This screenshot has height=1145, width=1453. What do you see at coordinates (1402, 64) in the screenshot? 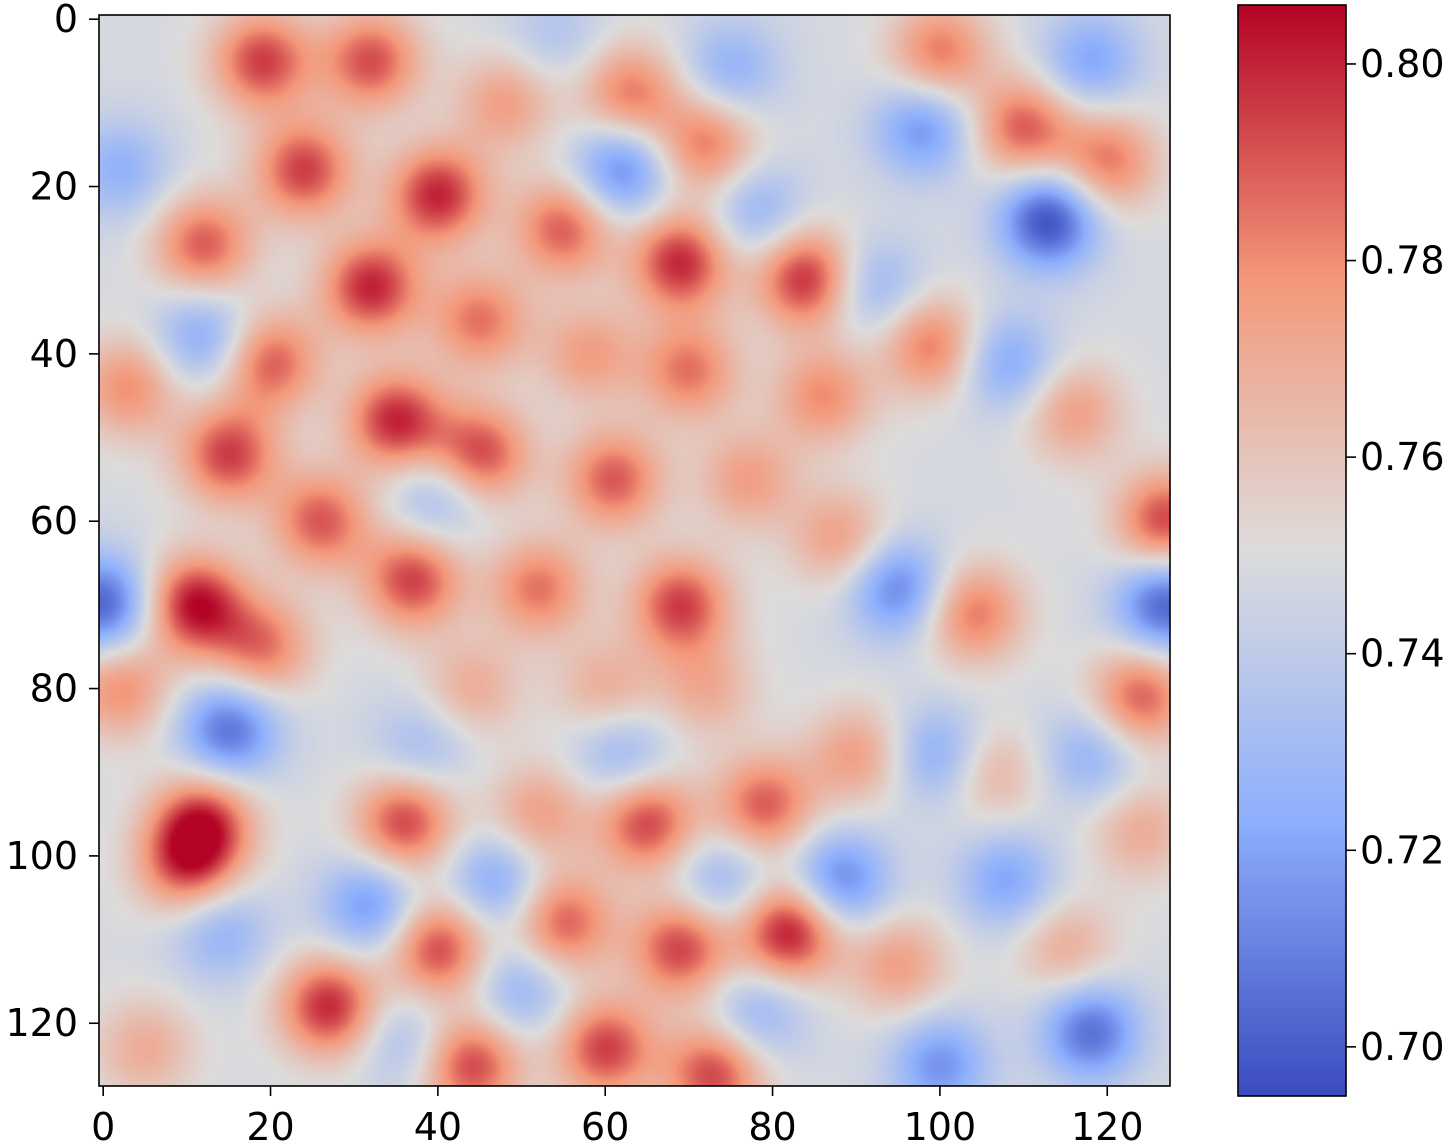
I see `colorbar-tick-label: 0.80` at bounding box center [1402, 64].